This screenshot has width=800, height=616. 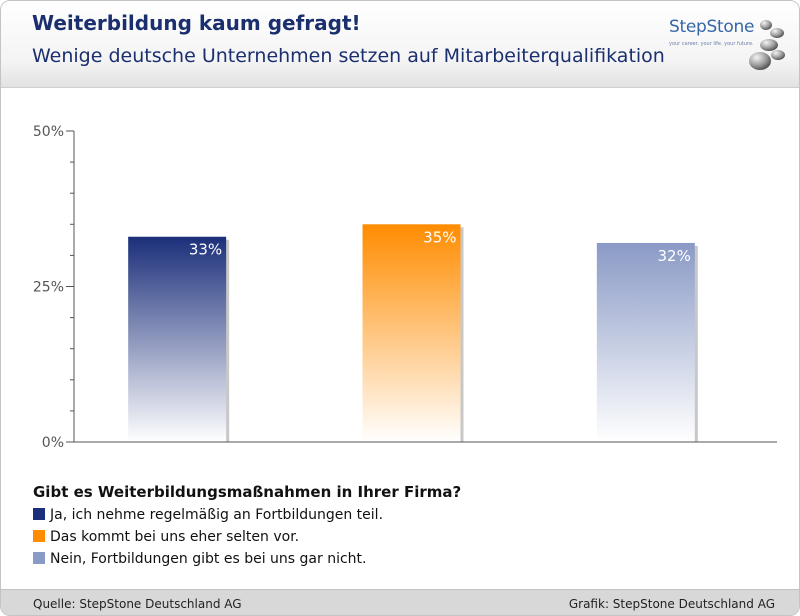 I want to click on bar-value-label: 33%, so click(x=205, y=250).